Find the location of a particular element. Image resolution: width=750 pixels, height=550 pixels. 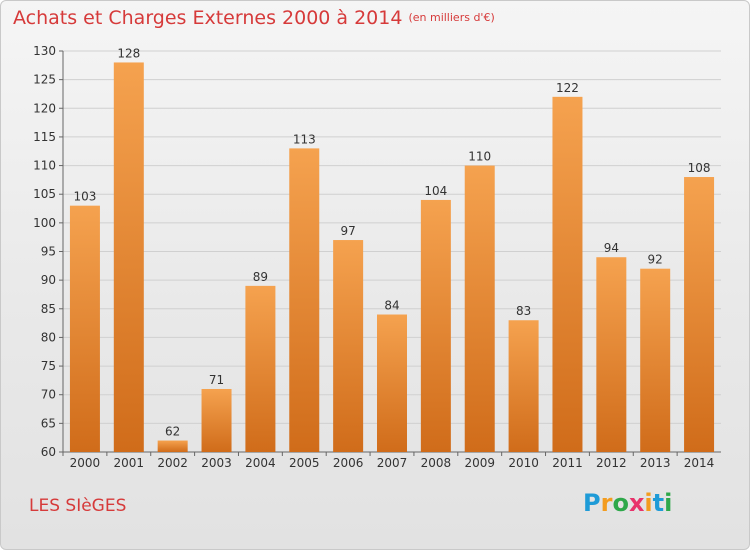

y-tick-label: 110 is located at coordinates (44, 166).